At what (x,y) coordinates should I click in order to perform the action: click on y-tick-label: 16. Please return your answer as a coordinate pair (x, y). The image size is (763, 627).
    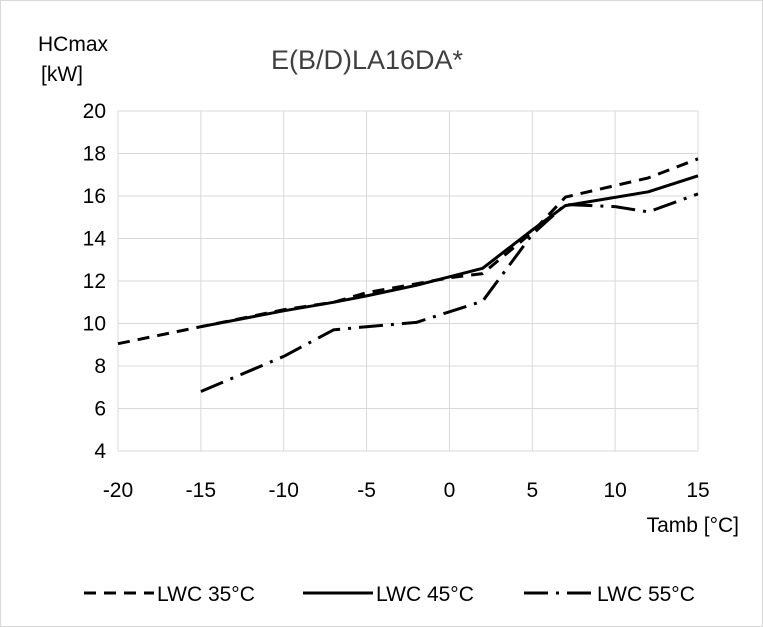
    Looking at the image, I should click on (94, 196).